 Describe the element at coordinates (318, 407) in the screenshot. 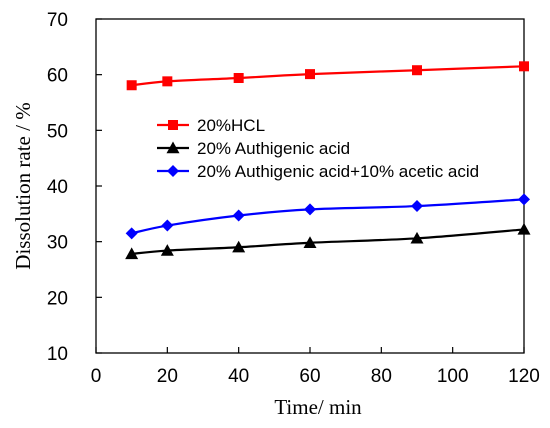

I see `x-axis-title: Time/ min` at that location.